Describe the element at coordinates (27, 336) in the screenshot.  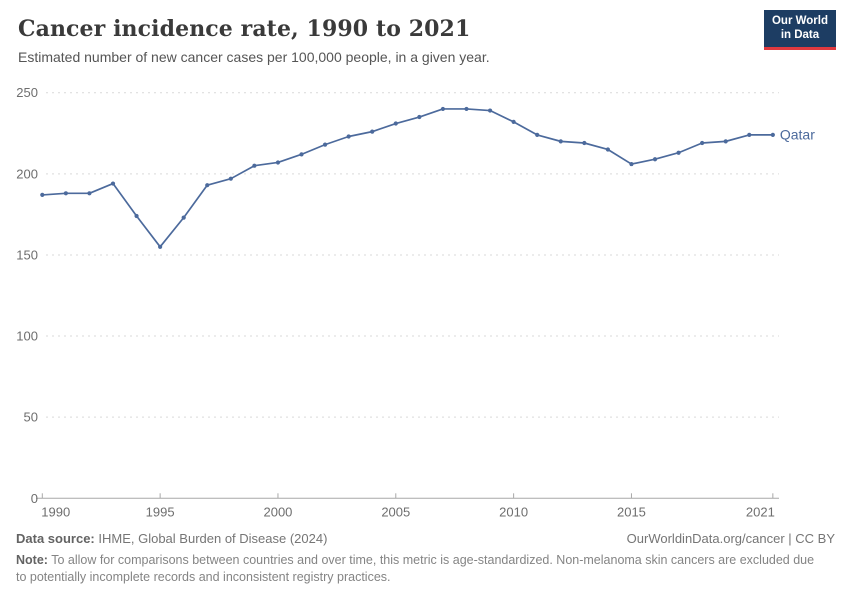
I see `y-tick-label: 100` at that location.